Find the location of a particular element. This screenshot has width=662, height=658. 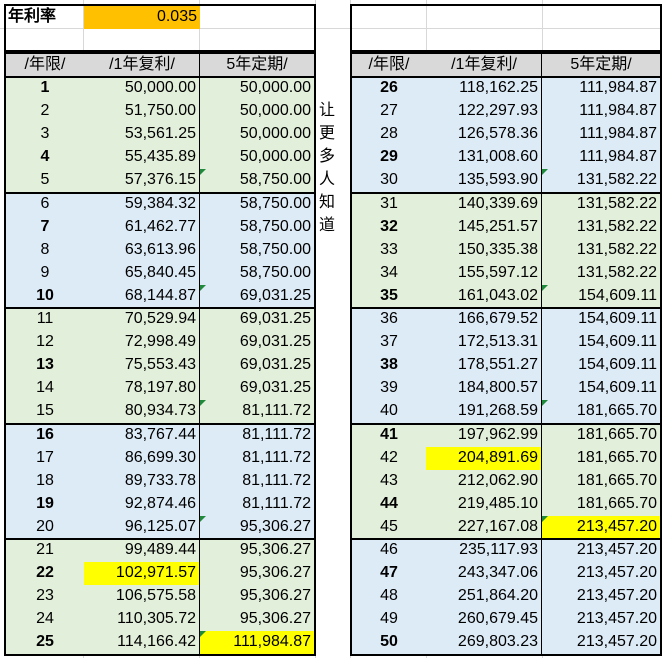

year-cell: 49 is located at coordinates (389, 620).